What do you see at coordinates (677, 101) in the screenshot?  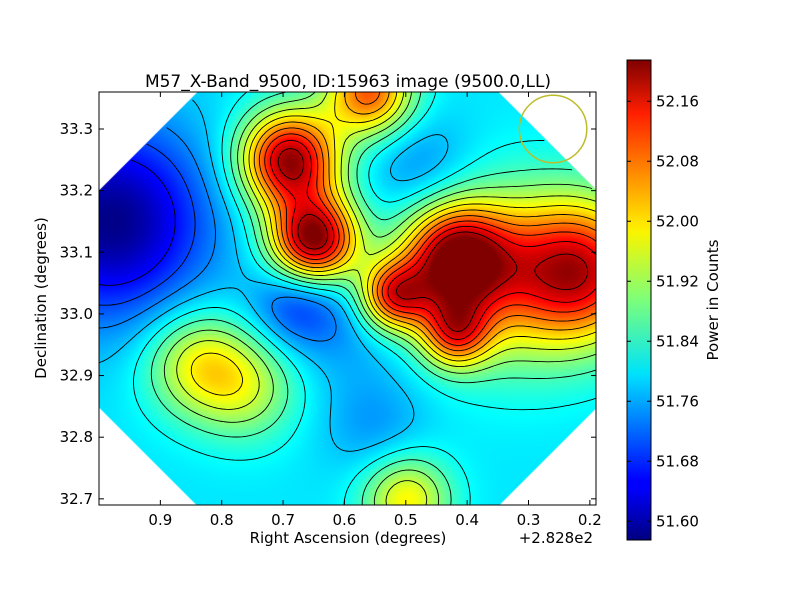 I see `colorbar-tick-label: 52.16` at bounding box center [677, 101].